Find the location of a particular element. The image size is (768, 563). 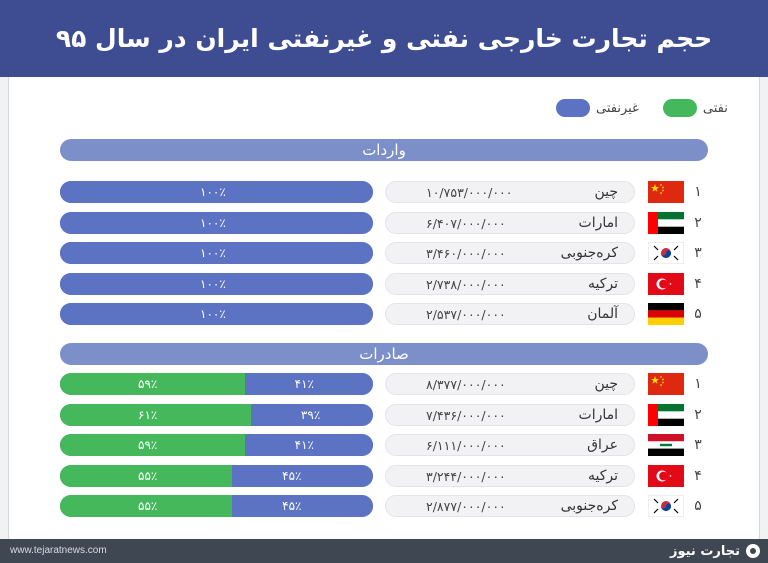

trade-value: ۲/۷۳۸/۰۰۰/۰۰۰ is located at coordinates (466, 284).